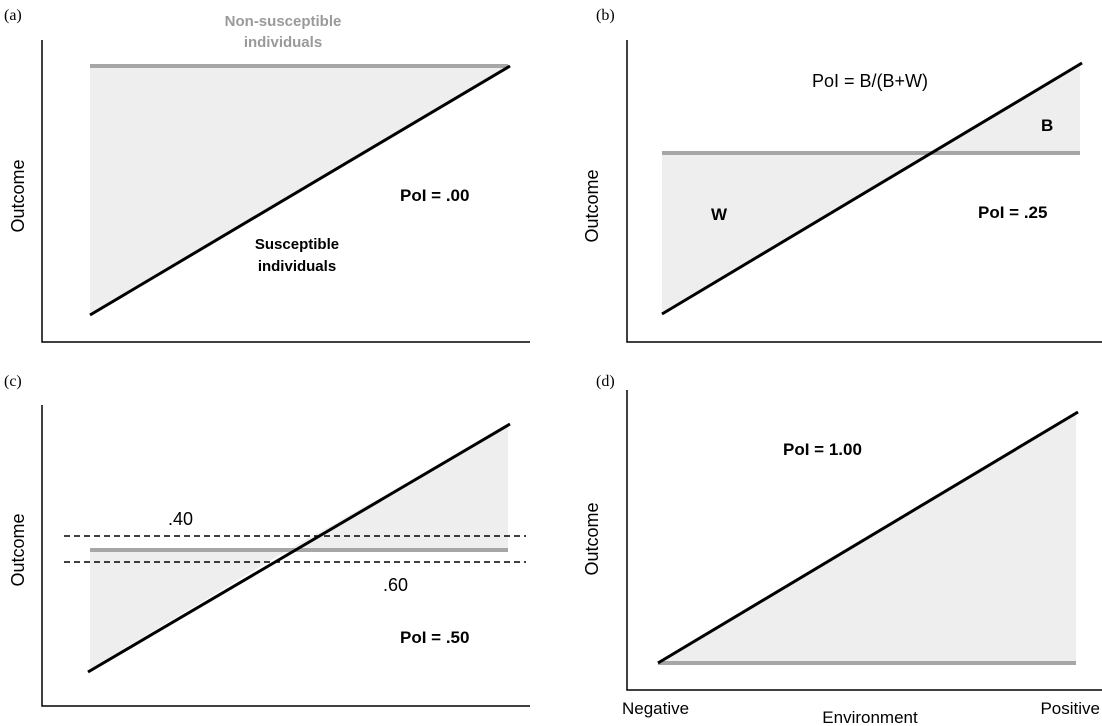  I want to click on panel-c-y-axis-label: Outcome, so click(18, 549).